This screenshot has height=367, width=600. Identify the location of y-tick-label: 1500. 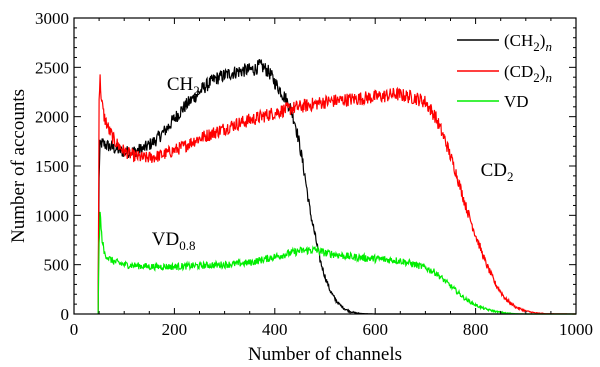
(52, 166).